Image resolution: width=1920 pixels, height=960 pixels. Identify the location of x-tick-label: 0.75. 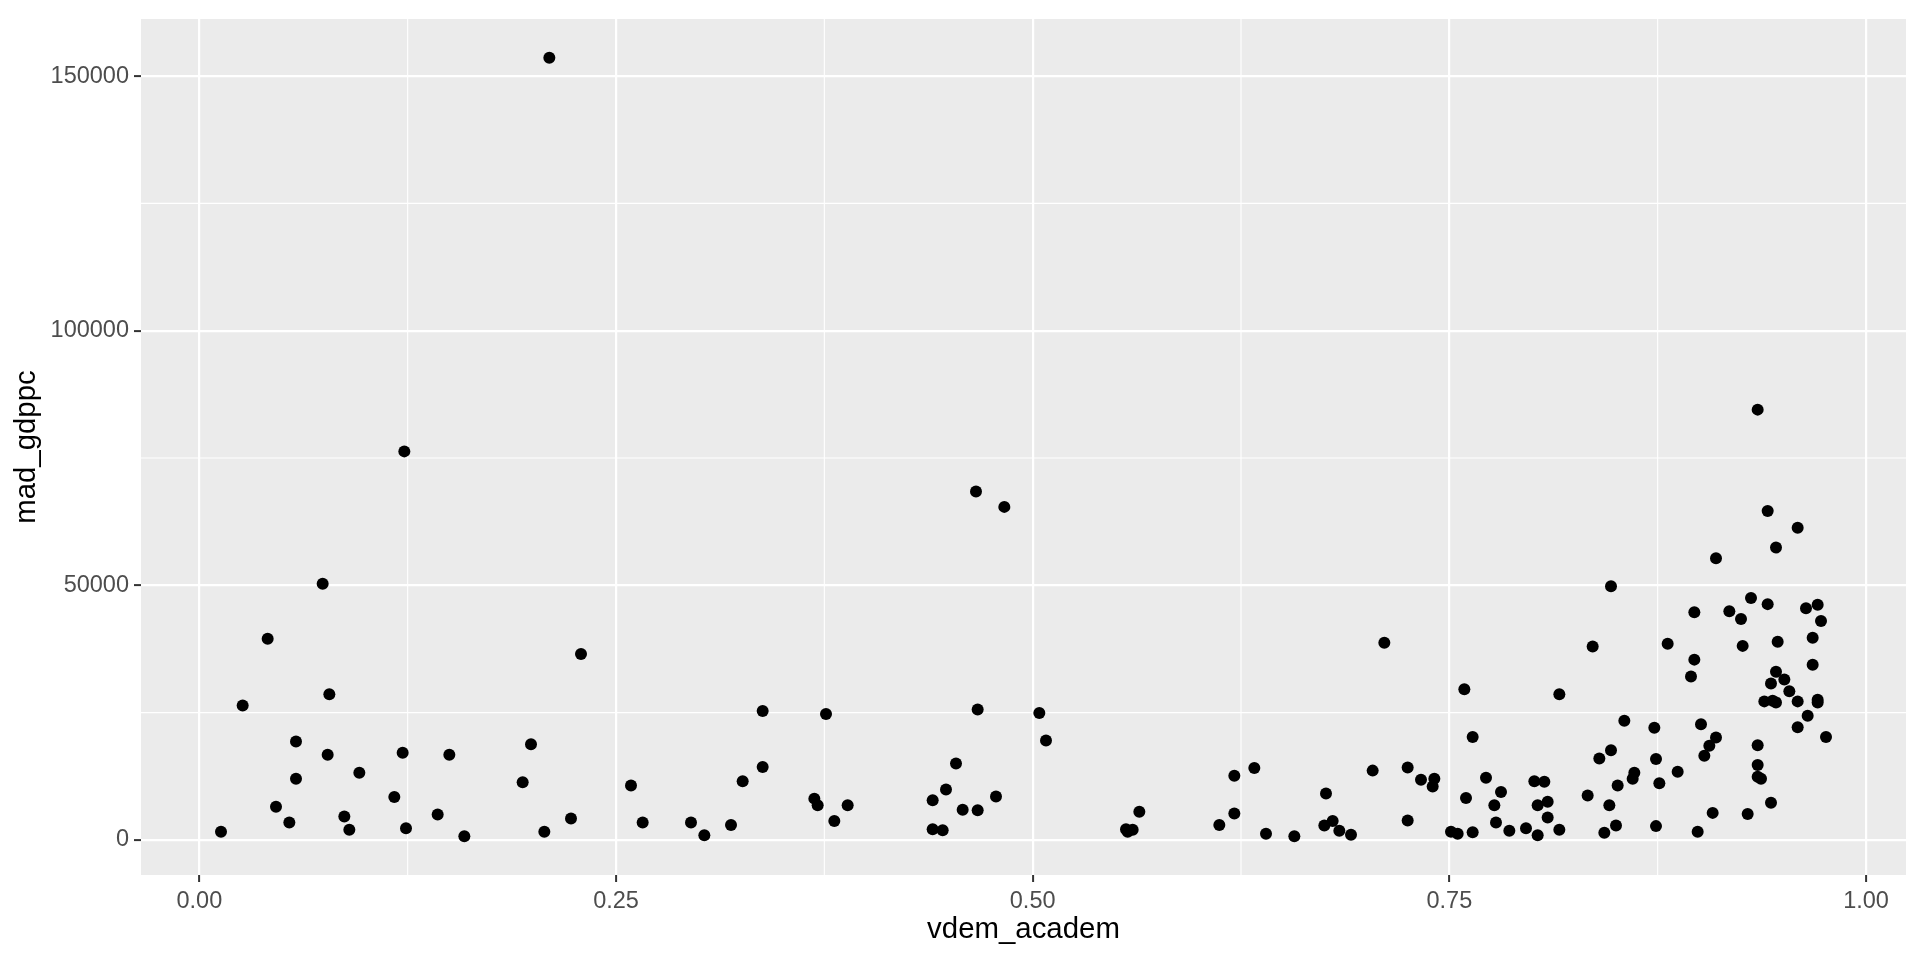
(1449, 899).